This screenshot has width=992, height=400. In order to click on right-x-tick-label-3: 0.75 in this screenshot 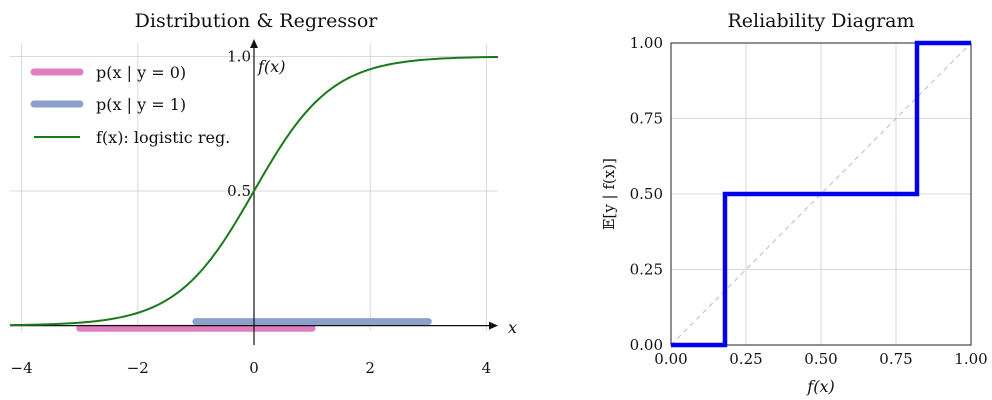, I will do `click(895, 359)`.